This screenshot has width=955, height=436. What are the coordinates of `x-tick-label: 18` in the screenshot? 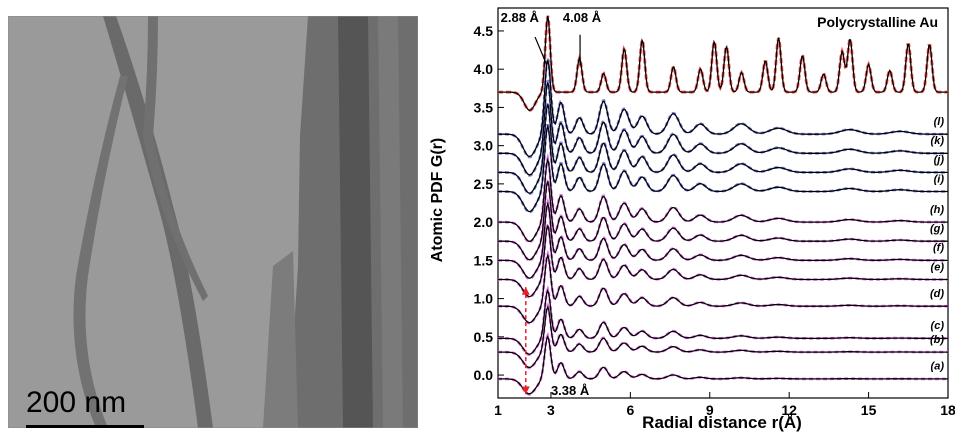 It's located at (947, 410).